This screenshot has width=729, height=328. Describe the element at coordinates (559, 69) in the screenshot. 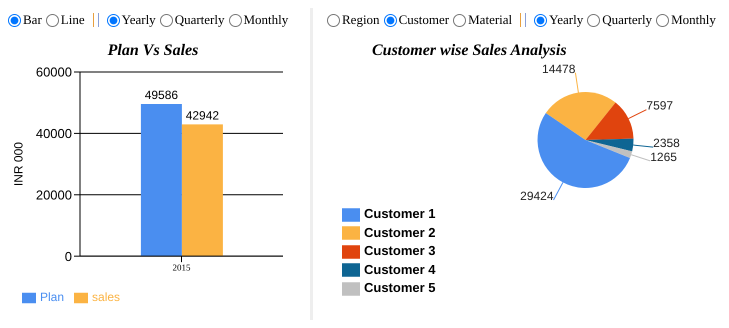

I see `data-label: 14478` at that location.